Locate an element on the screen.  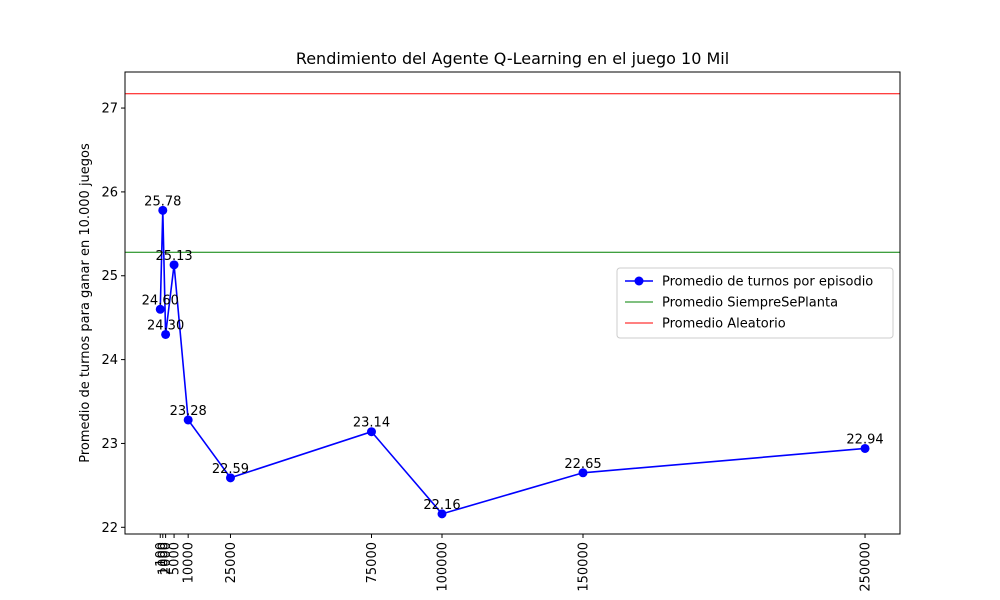
y-tick-label: 25 is located at coordinates (109, 276).